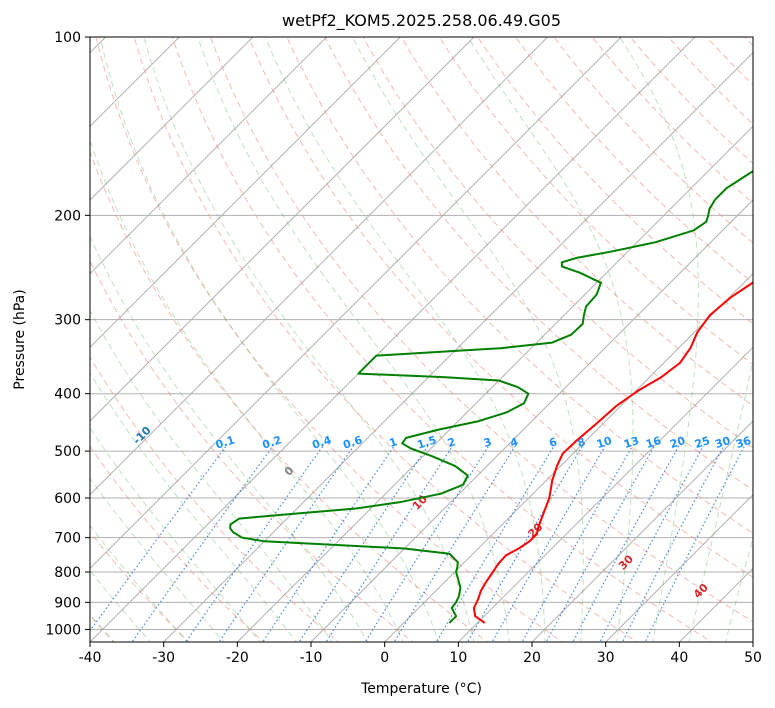 The image size is (775, 708). I want to click on x-tick-label: 0, so click(384, 658).